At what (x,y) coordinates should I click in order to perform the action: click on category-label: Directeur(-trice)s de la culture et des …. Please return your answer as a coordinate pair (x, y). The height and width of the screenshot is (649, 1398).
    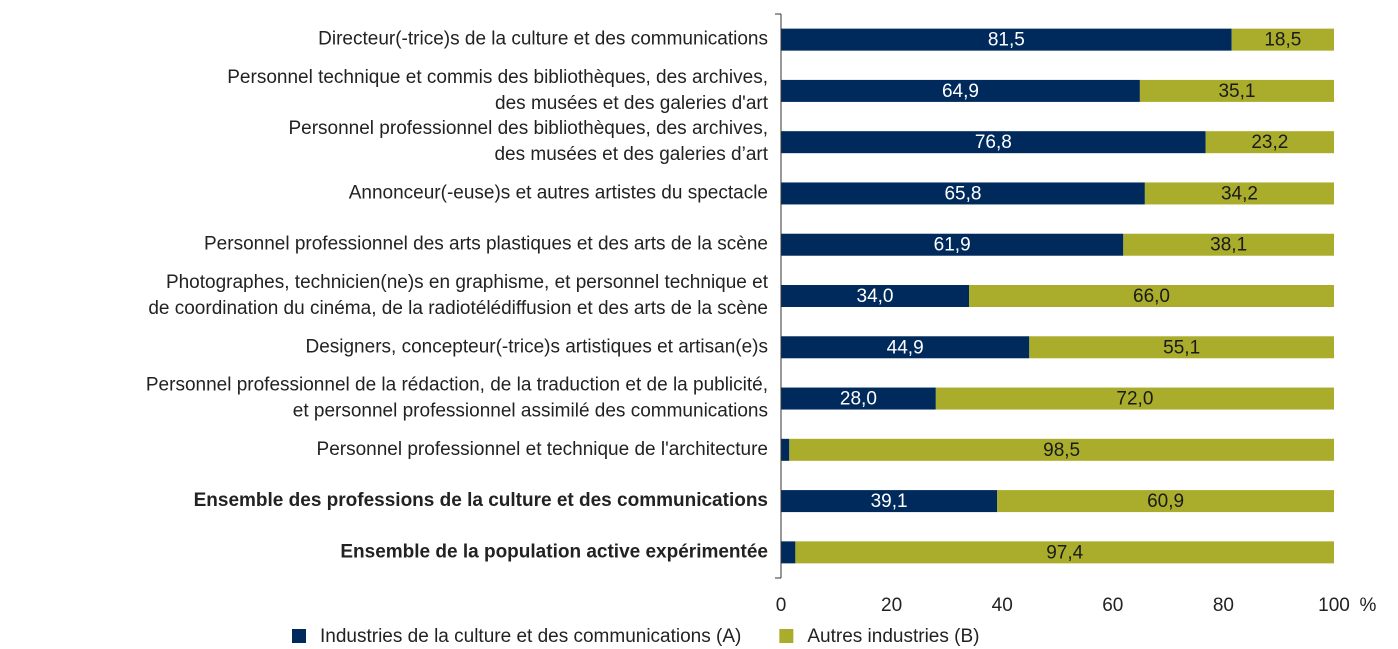
    Looking at the image, I should click on (543, 39).